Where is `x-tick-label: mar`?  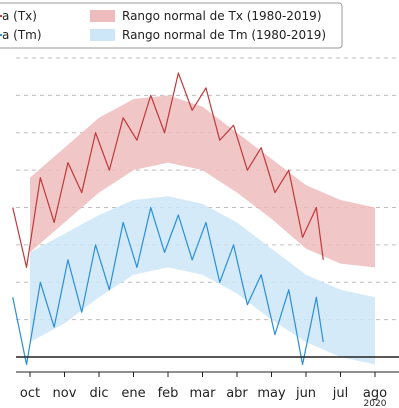
x-tick-label: mar is located at coordinates (203, 393).